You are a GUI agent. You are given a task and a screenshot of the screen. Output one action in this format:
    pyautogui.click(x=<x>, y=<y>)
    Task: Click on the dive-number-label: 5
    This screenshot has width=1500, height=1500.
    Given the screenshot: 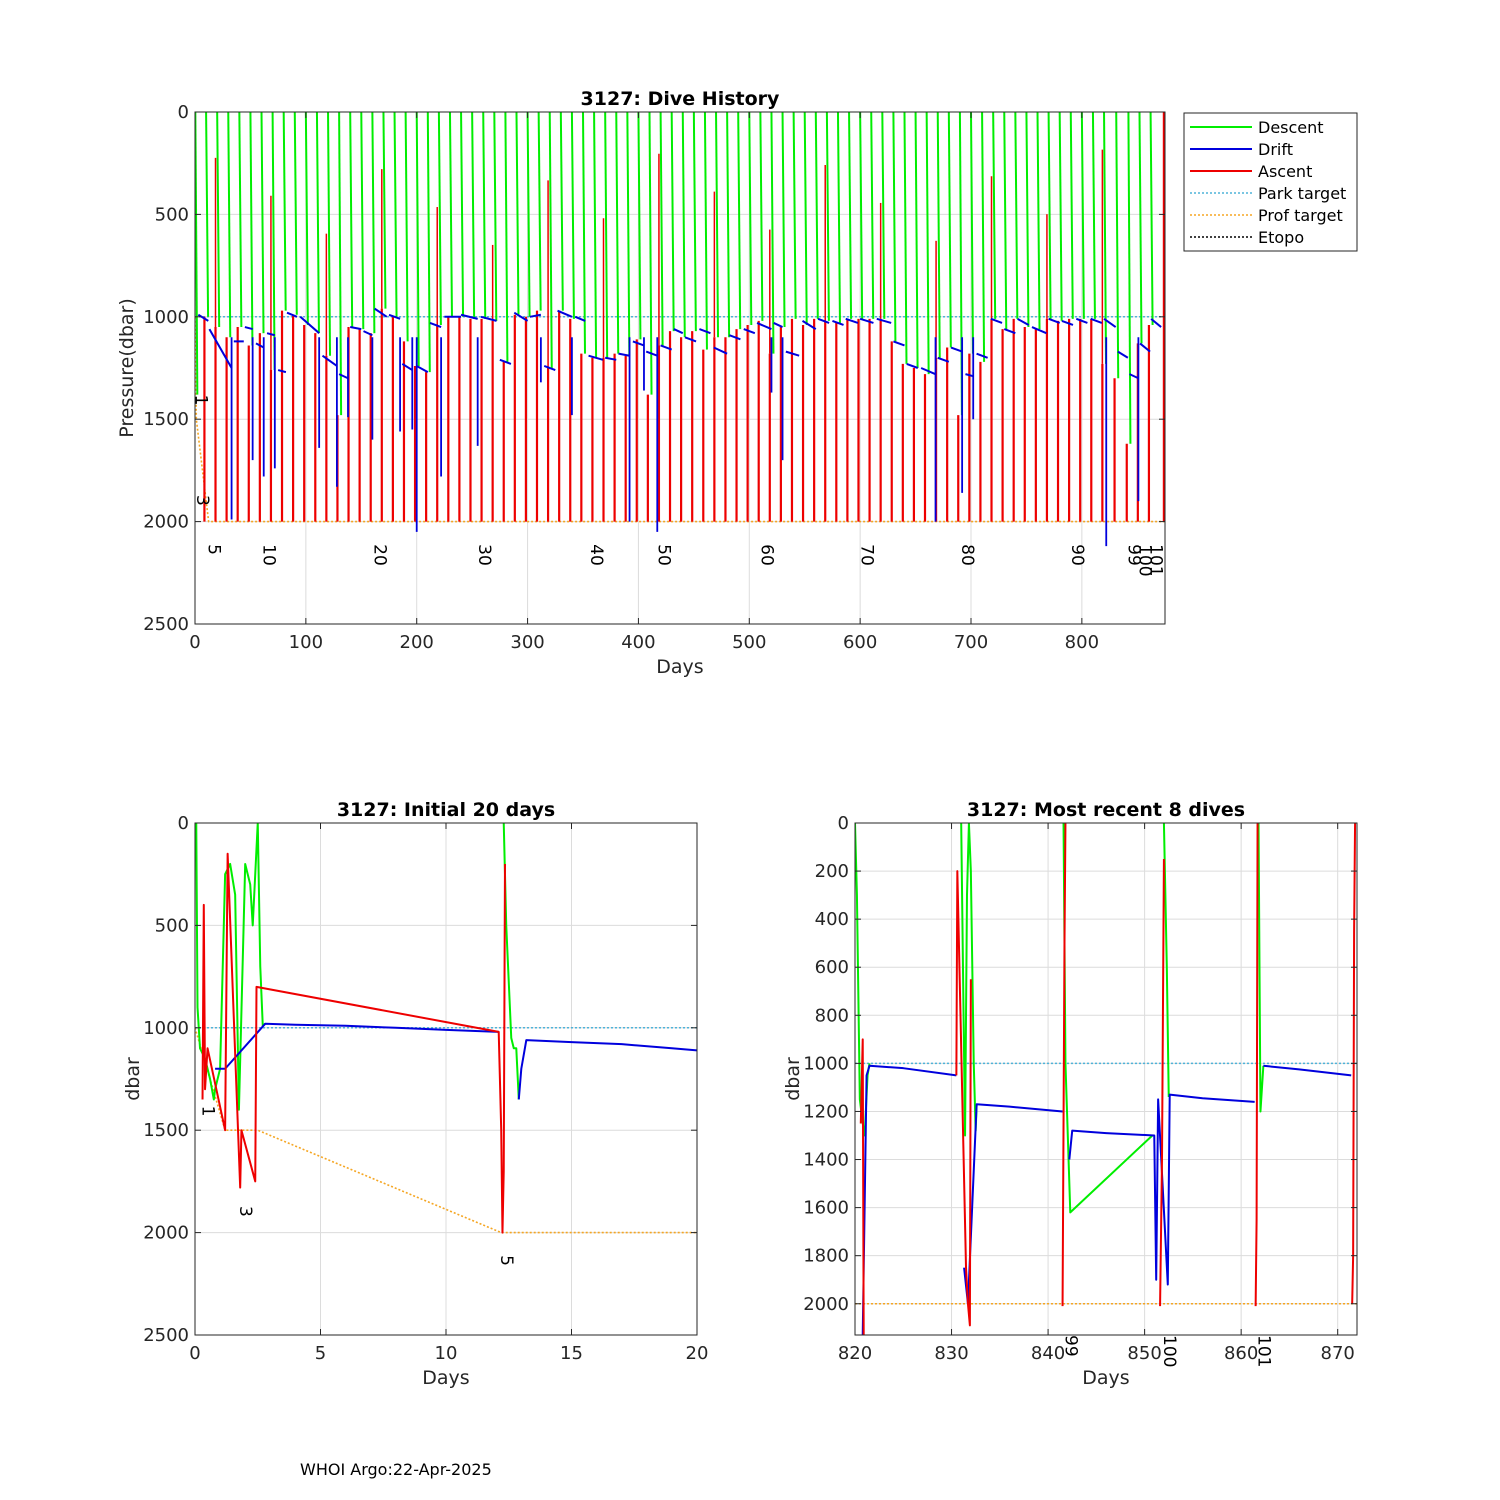 What is the action you would take?
    pyautogui.click(x=214, y=549)
    